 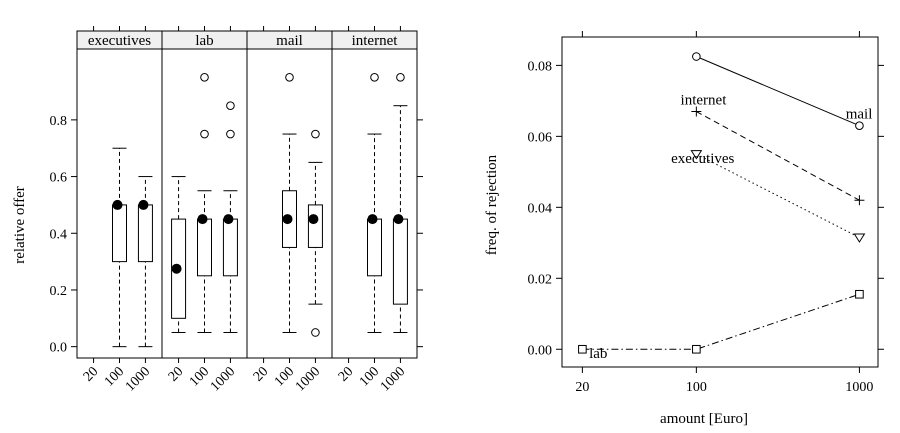 I want to click on panel-strip-label: executives, so click(x=119, y=41).